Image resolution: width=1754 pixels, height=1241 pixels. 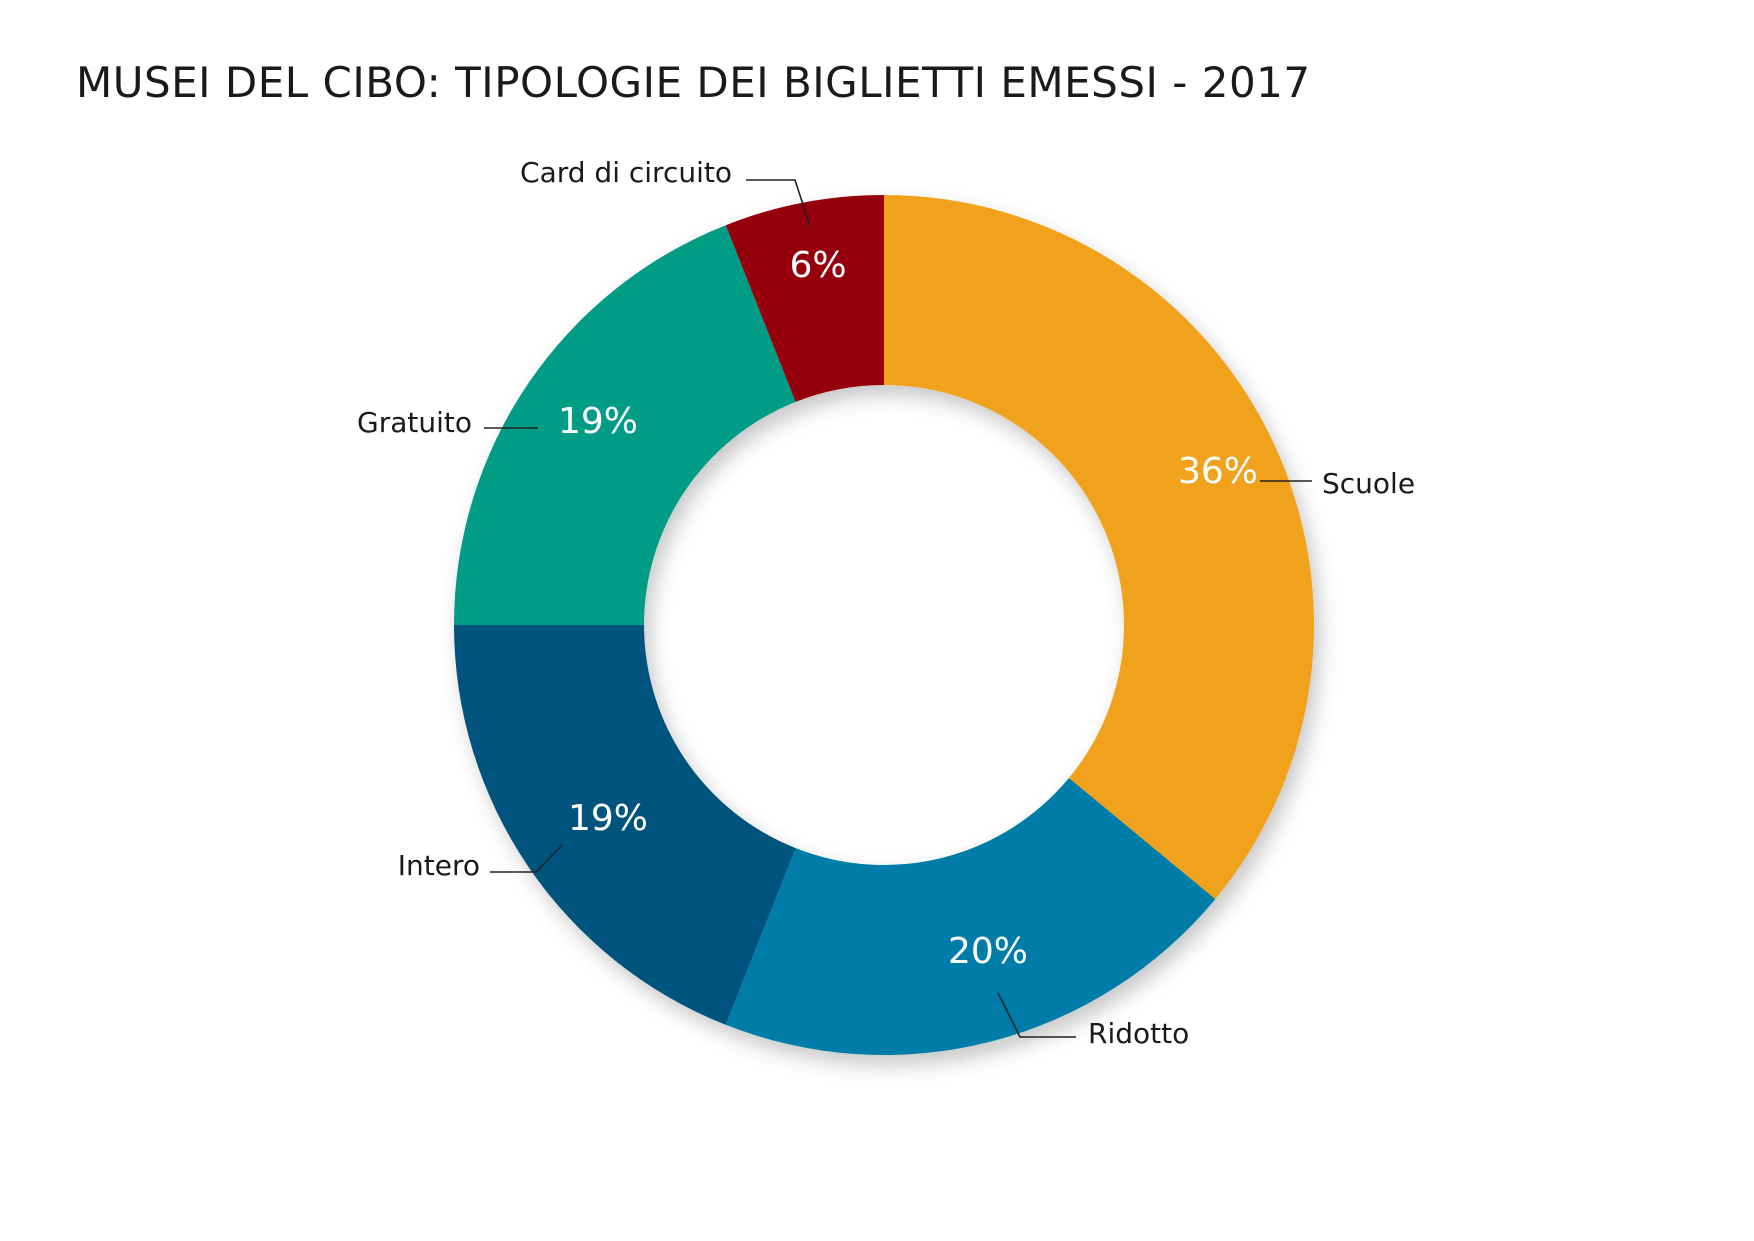 What do you see at coordinates (988, 951) in the screenshot?
I see `value-label-ridotto: 20%` at bounding box center [988, 951].